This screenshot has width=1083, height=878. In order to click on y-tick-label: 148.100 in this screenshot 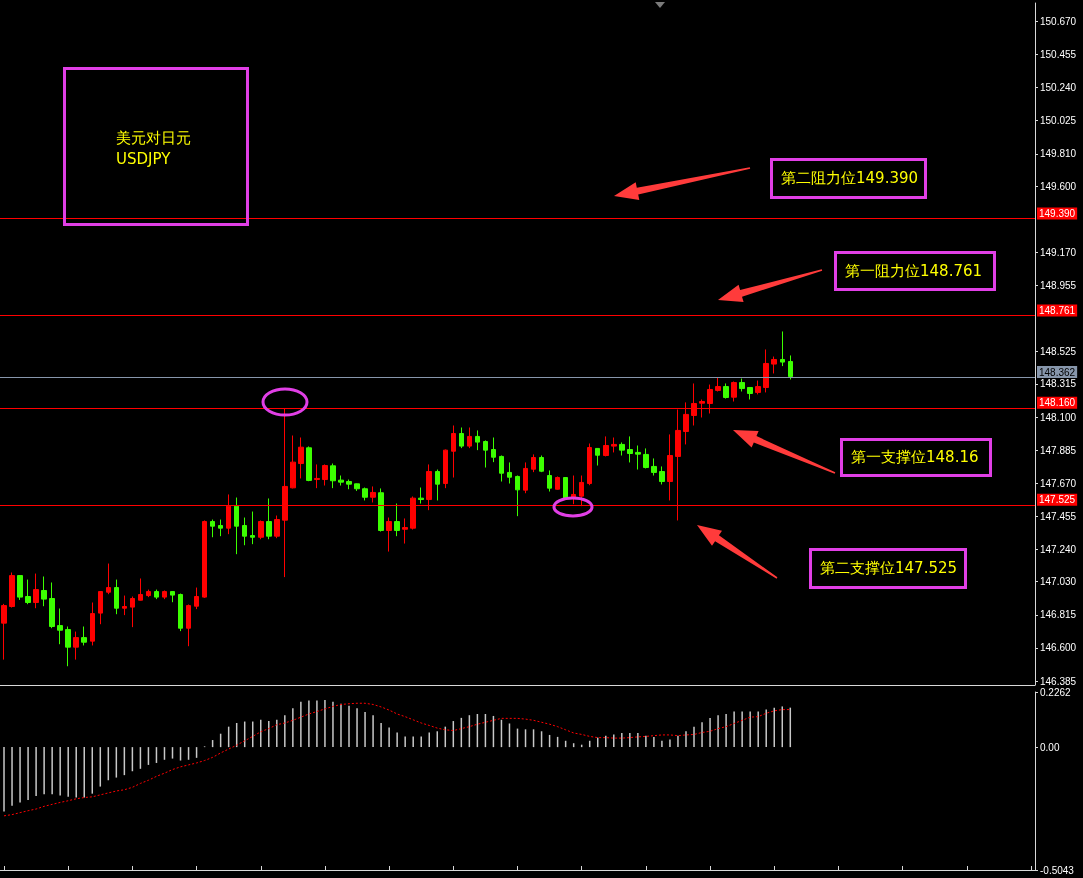, I will do `click(1058, 417)`.